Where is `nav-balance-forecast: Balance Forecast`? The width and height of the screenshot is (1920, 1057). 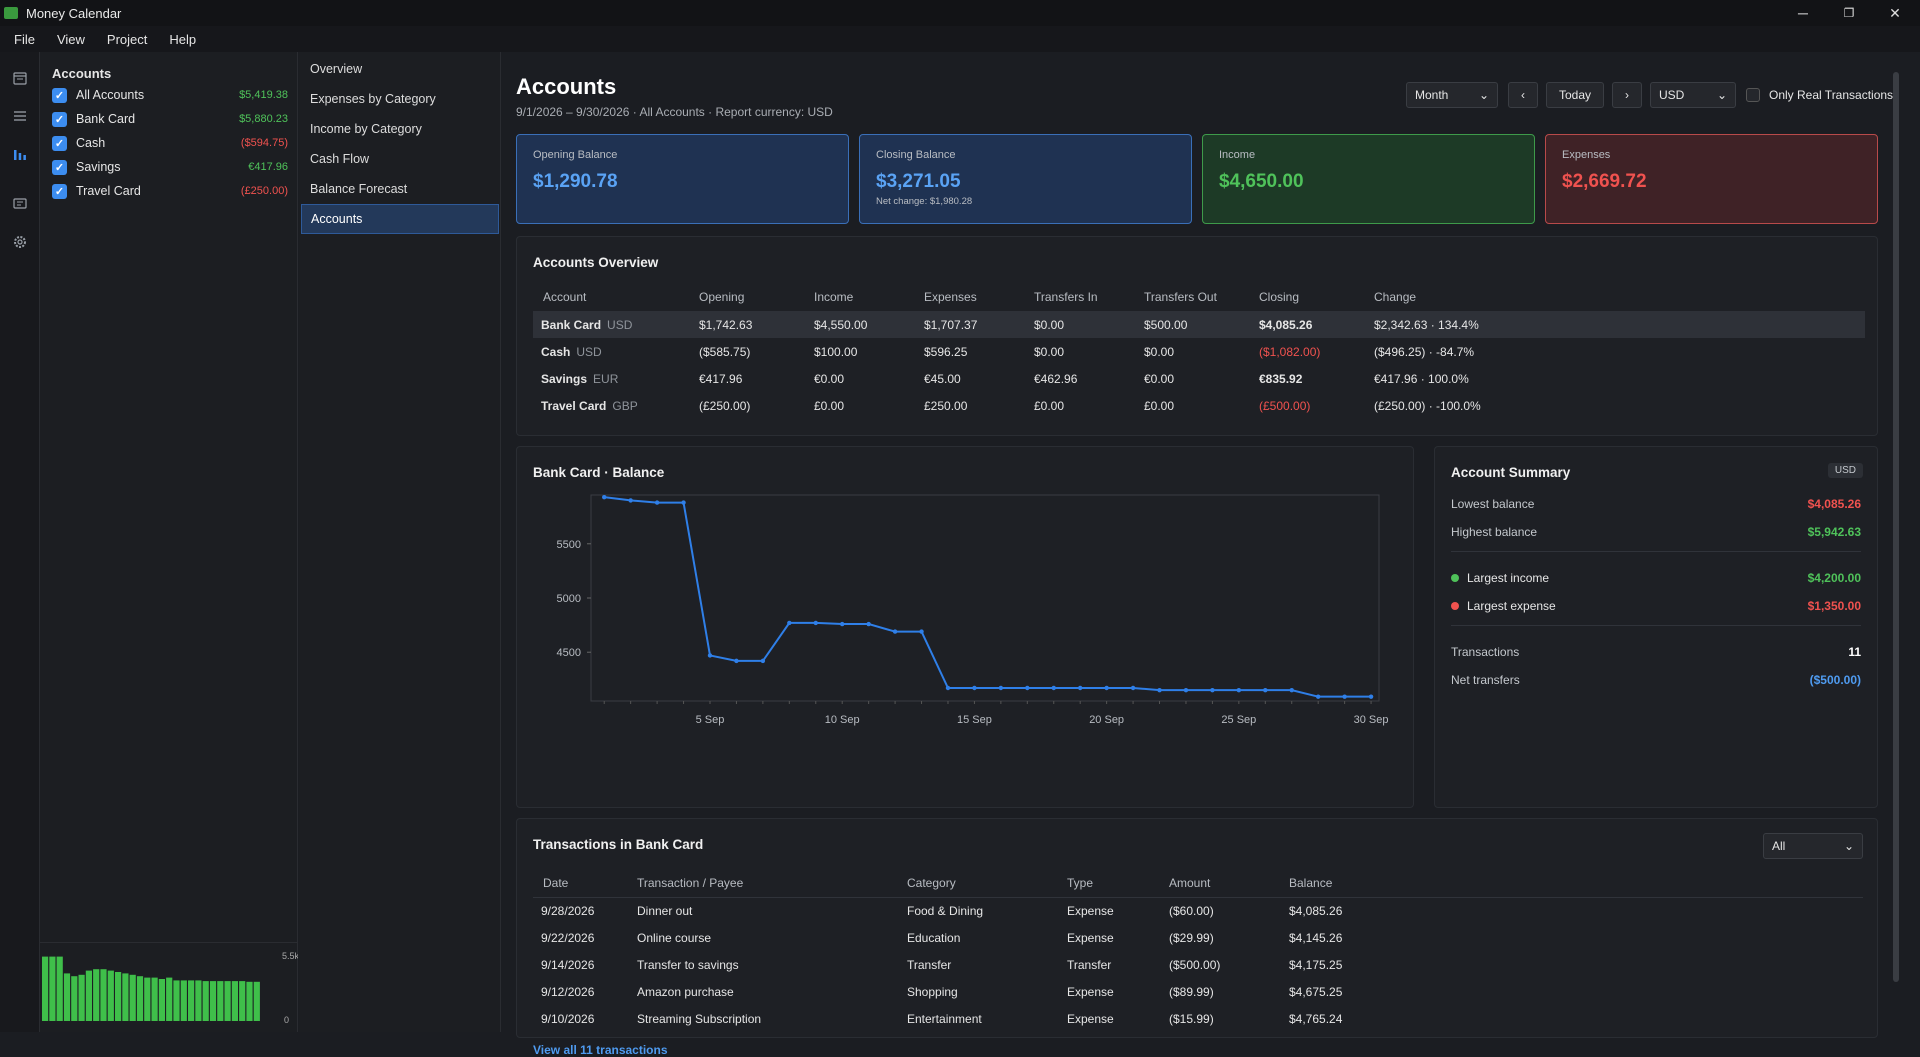
nav-balance-forecast: Balance Forecast is located at coordinates (359, 189).